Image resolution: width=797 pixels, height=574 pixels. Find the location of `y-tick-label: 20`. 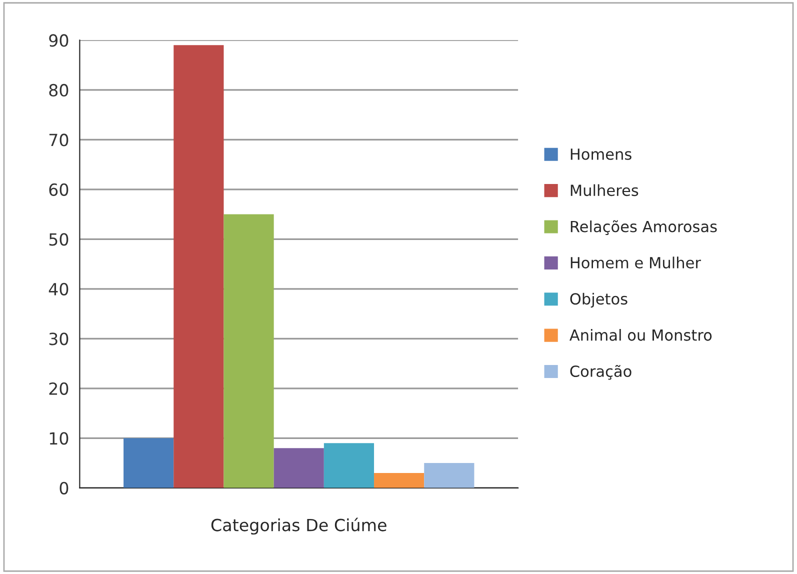

y-tick-label: 20 is located at coordinates (58, 388).